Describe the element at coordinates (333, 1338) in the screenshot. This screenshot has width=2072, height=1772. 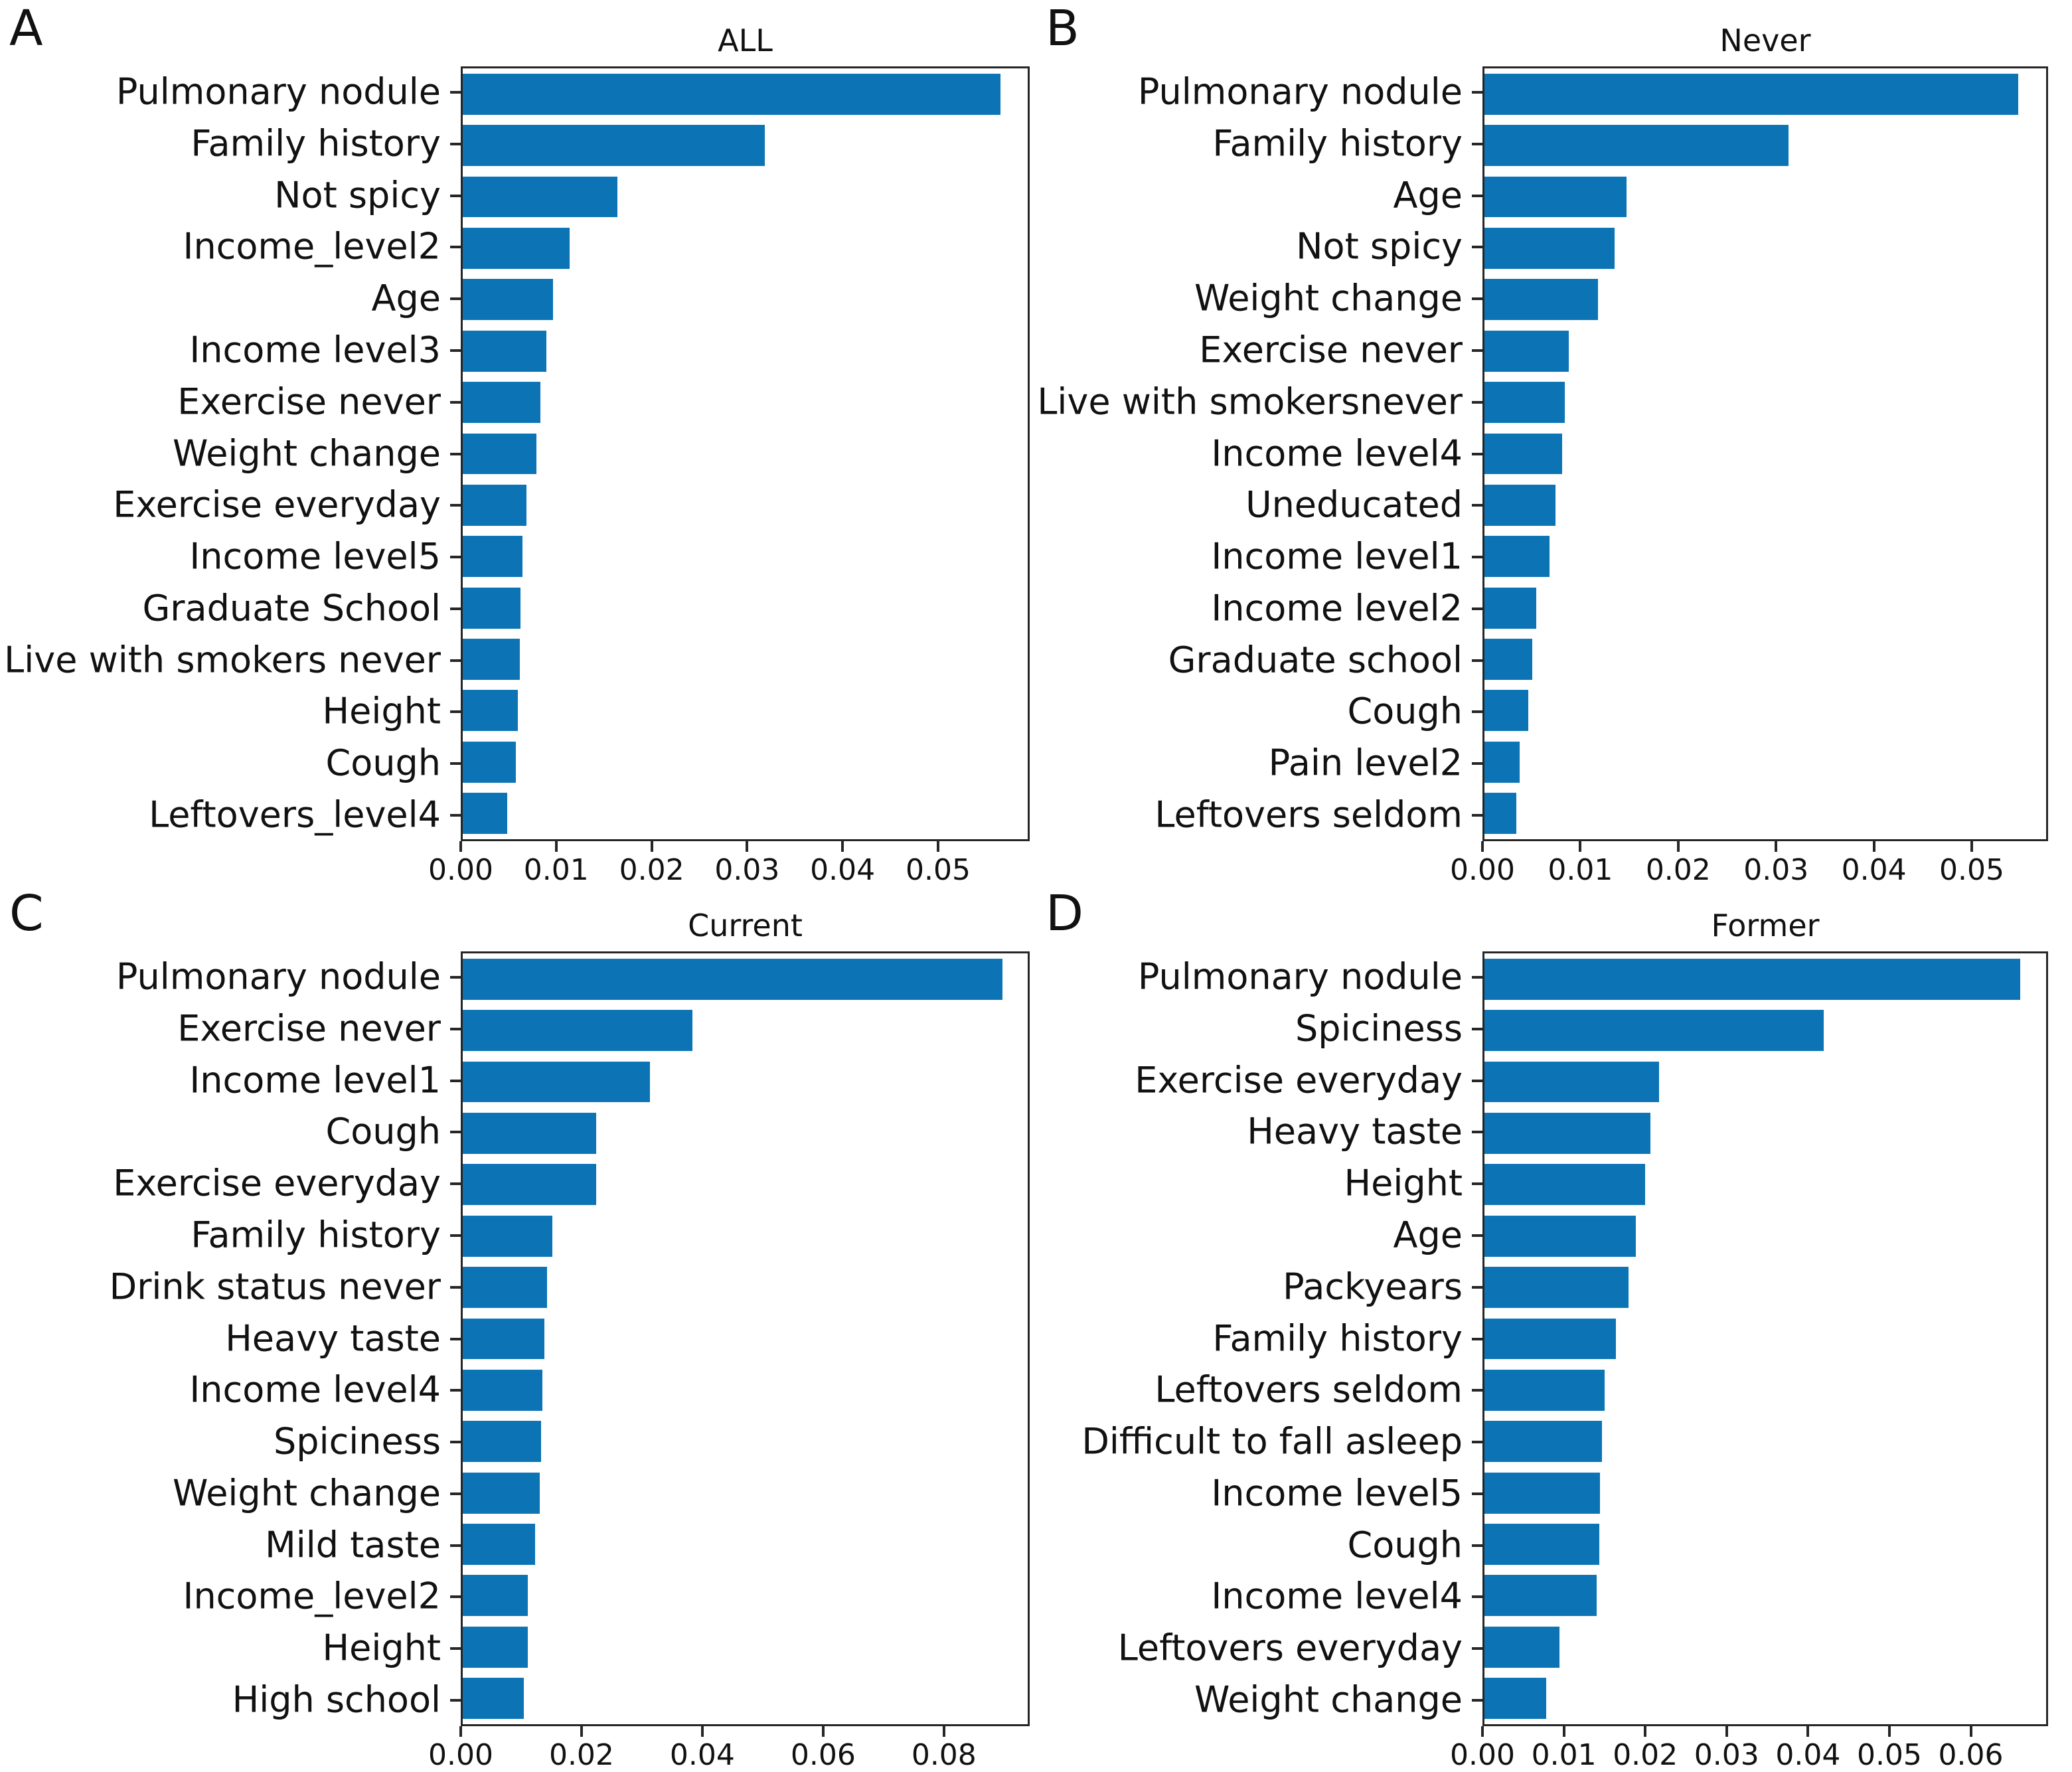
I see `y-axis-label: Heavy taste` at that location.